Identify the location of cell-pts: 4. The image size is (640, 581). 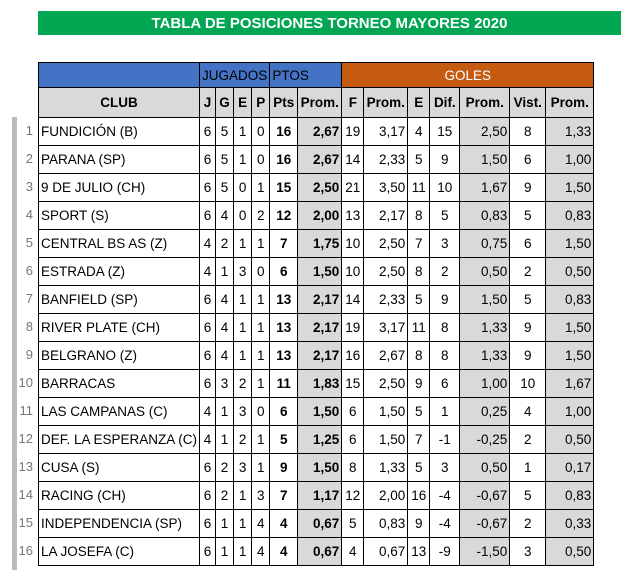
(284, 523).